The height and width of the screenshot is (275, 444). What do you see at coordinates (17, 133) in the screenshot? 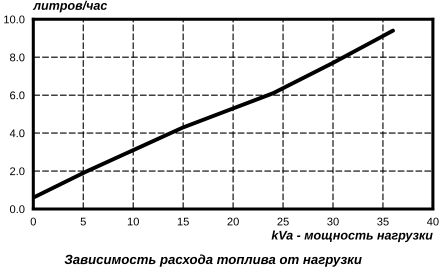
I see `y-tick-label: 4.0` at bounding box center [17, 133].